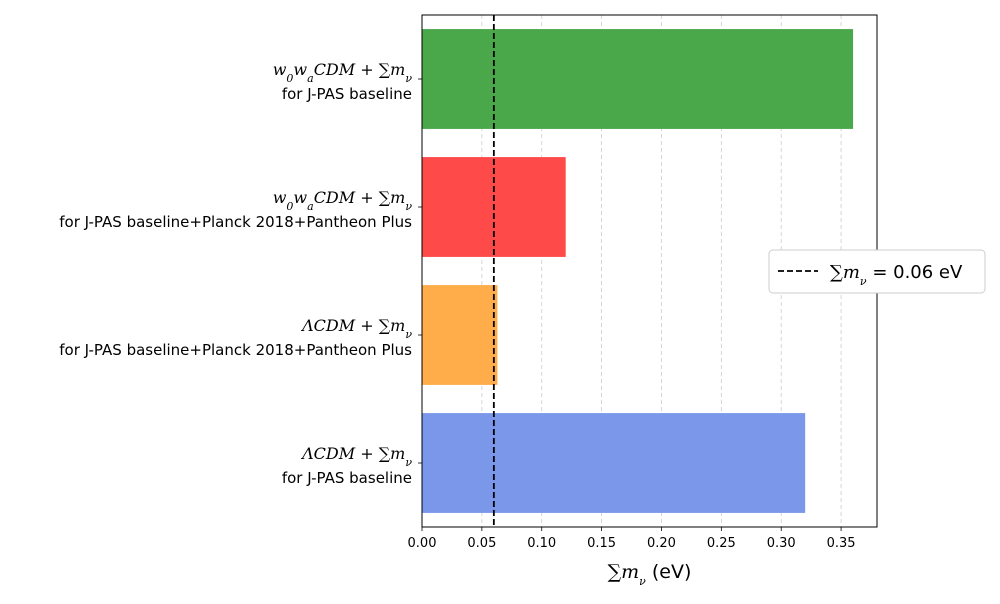 This screenshot has height=604, width=1000. Describe the element at coordinates (289, 78) in the screenshot. I see `category-math-part-1-1: 0` at that location.